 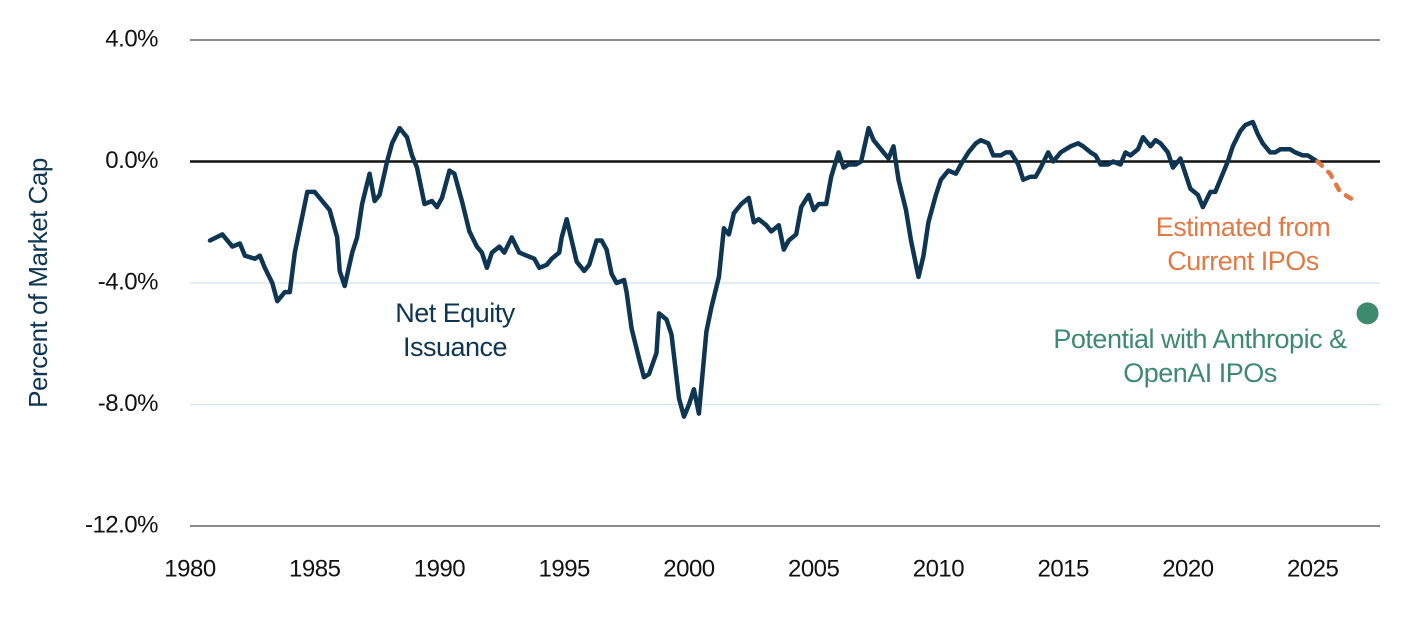 I want to click on x-tick-label: 1990, so click(x=440, y=568).